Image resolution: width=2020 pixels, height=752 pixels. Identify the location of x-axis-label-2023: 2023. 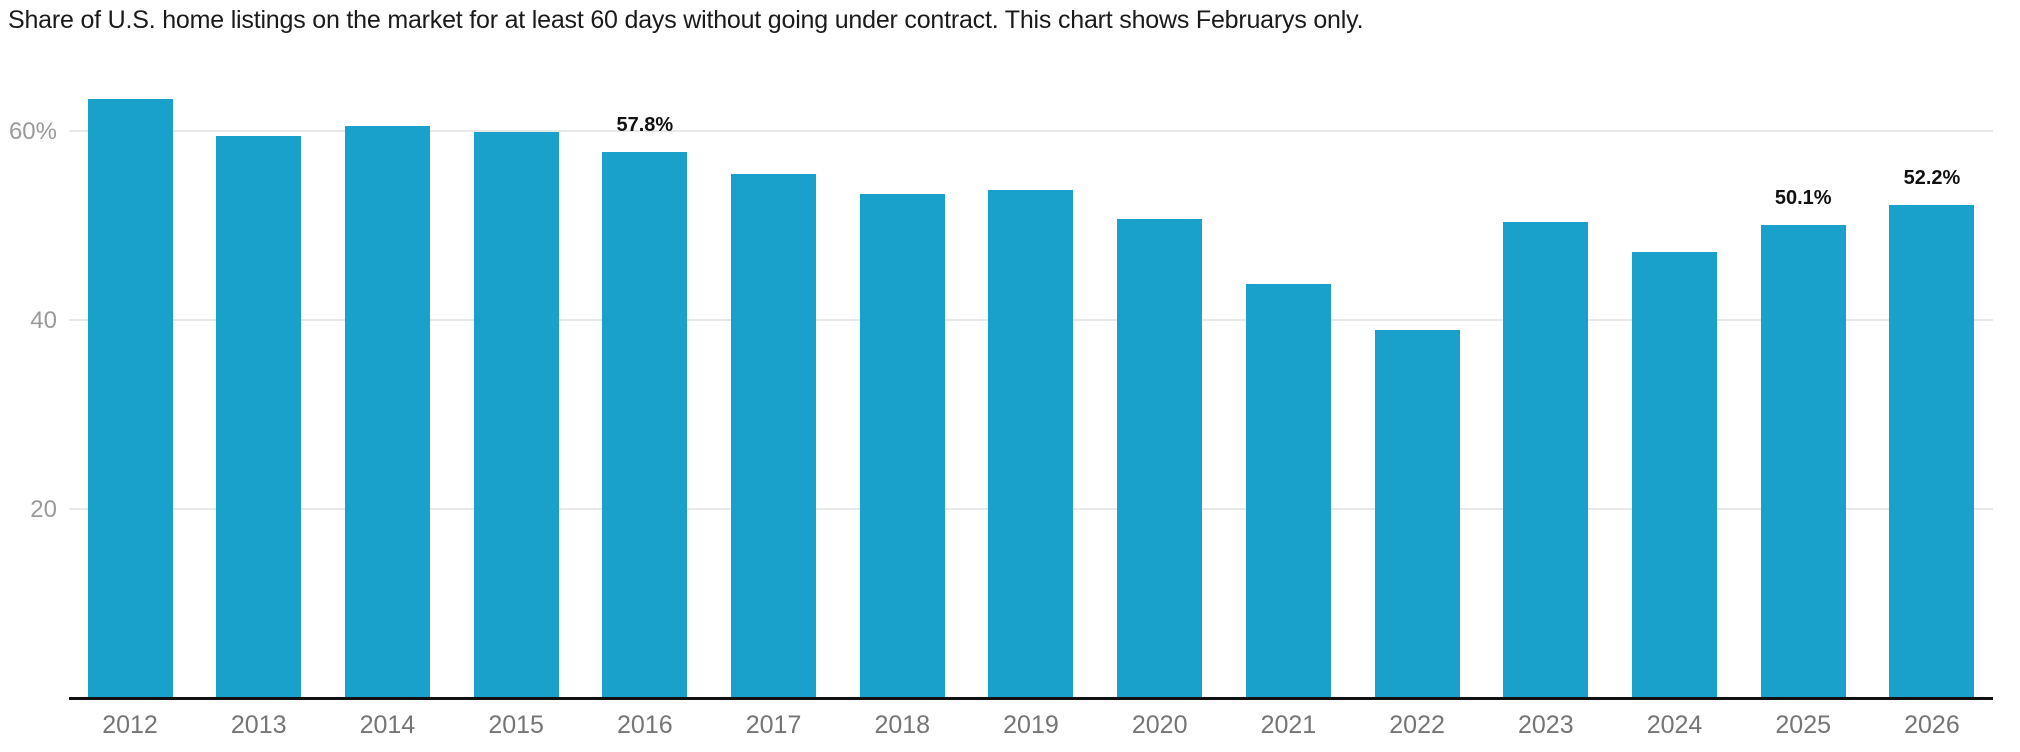
(1545, 725).